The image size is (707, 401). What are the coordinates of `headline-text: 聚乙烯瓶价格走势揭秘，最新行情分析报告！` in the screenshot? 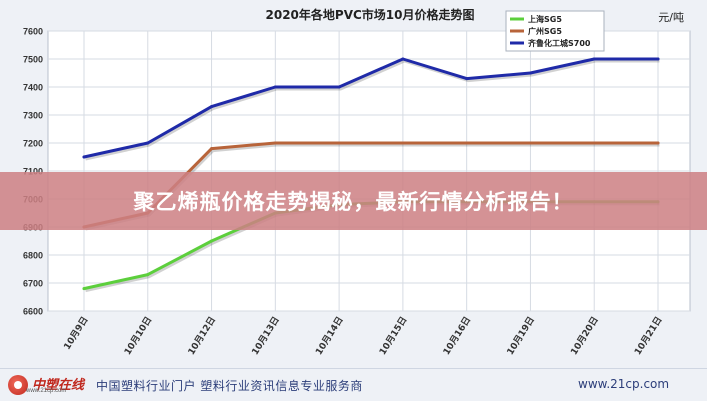 It's located at (353, 202).